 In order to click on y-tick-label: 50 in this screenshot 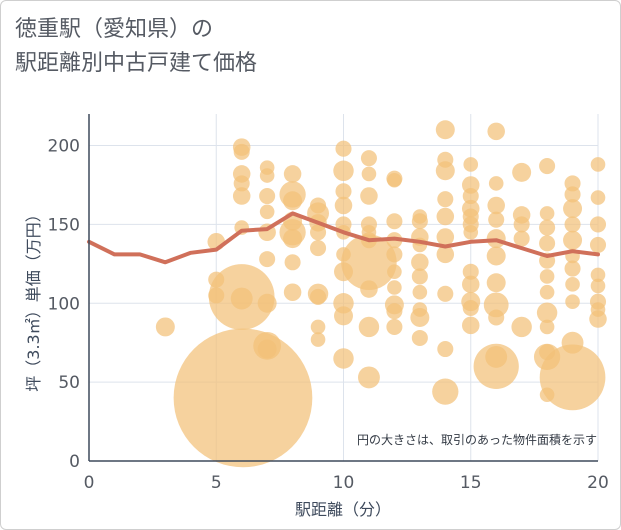, I will do `click(69, 383)`.